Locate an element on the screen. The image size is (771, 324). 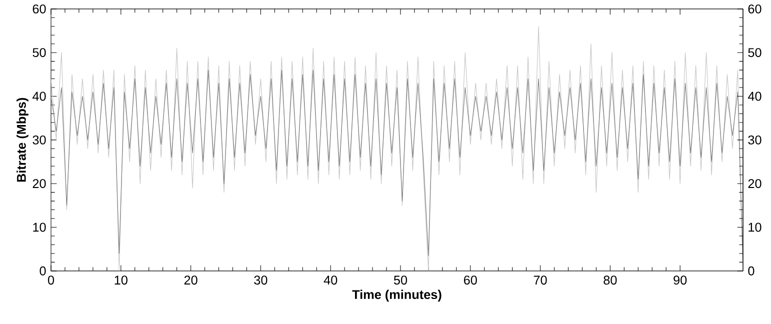
x-tick-label: 30 is located at coordinates (261, 280).